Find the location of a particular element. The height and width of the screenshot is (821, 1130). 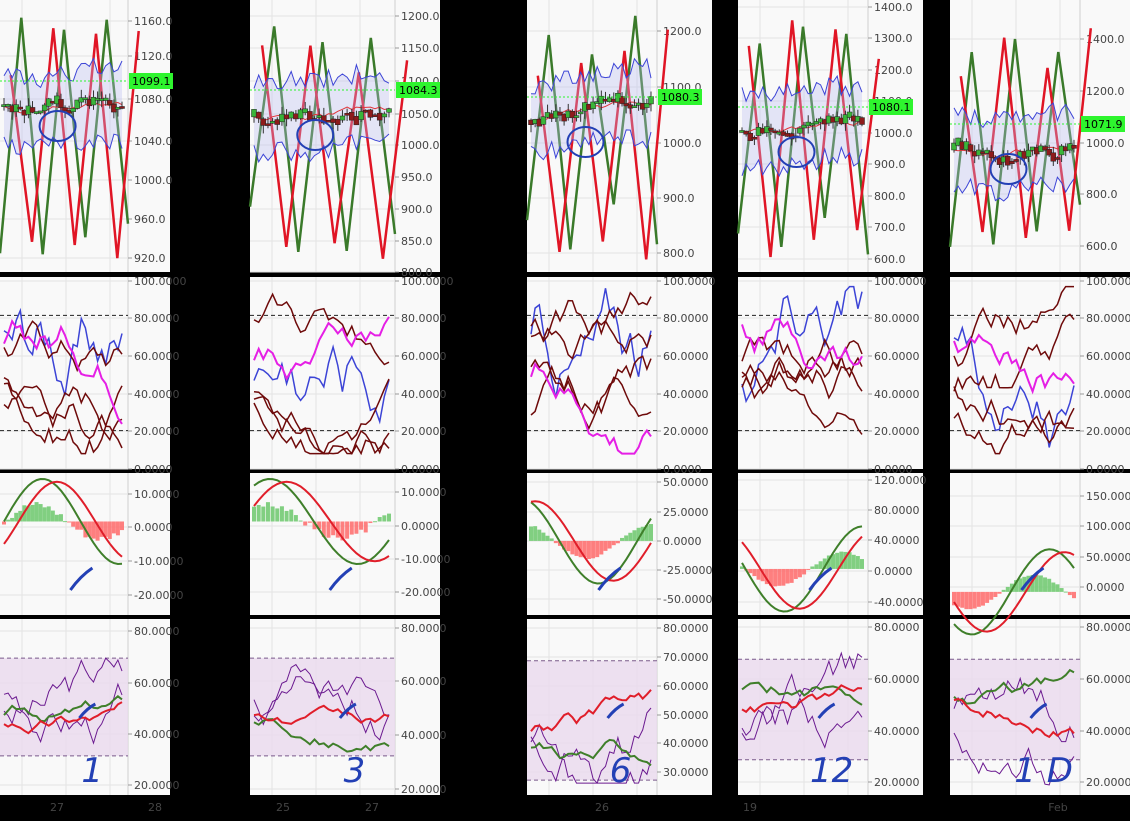

macd-signal-line is located at coordinates (63, 519).